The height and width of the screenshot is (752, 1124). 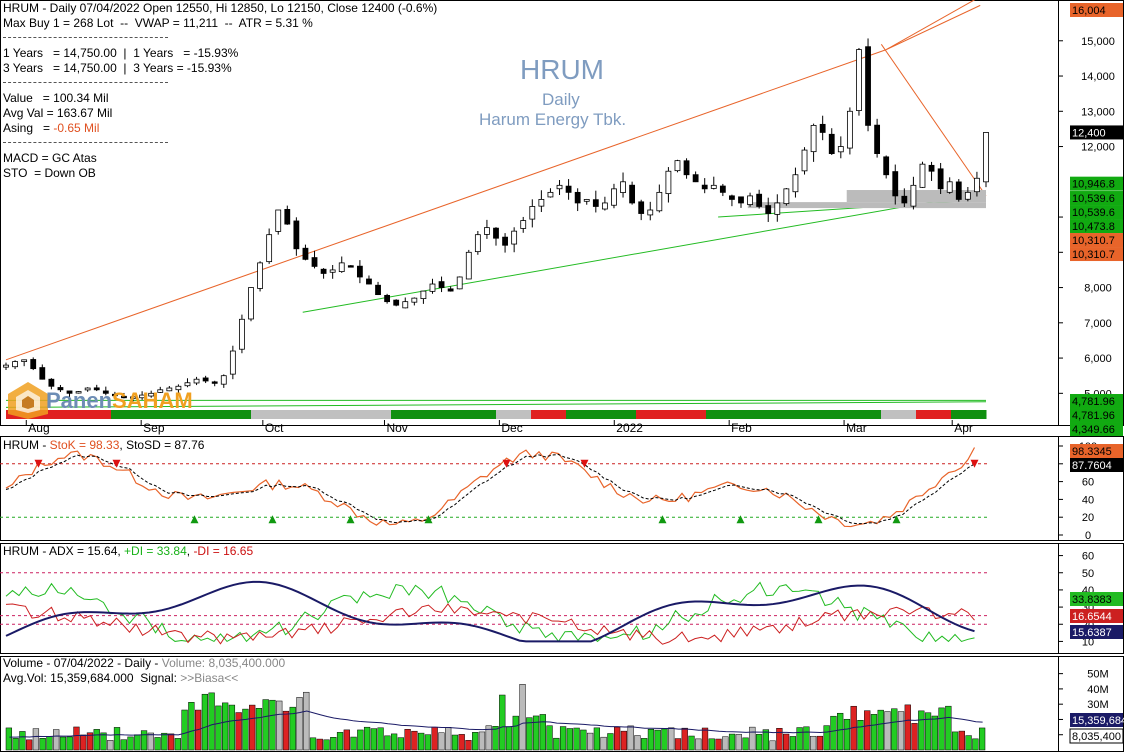 What do you see at coordinates (49, 173) in the screenshot?
I see `stat-sto: STO = Down OB` at bounding box center [49, 173].